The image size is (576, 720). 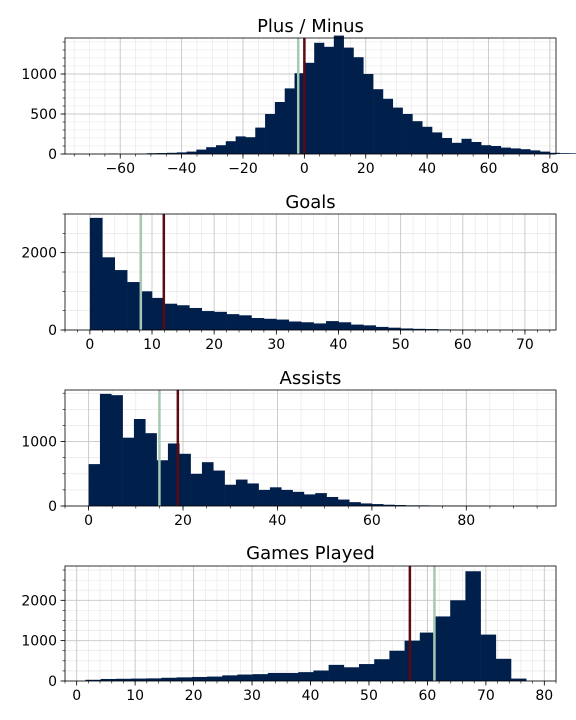 What do you see at coordinates (401, 345) in the screenshot?
I see `x-tick-label: 50` at bounding box center [401, 345].